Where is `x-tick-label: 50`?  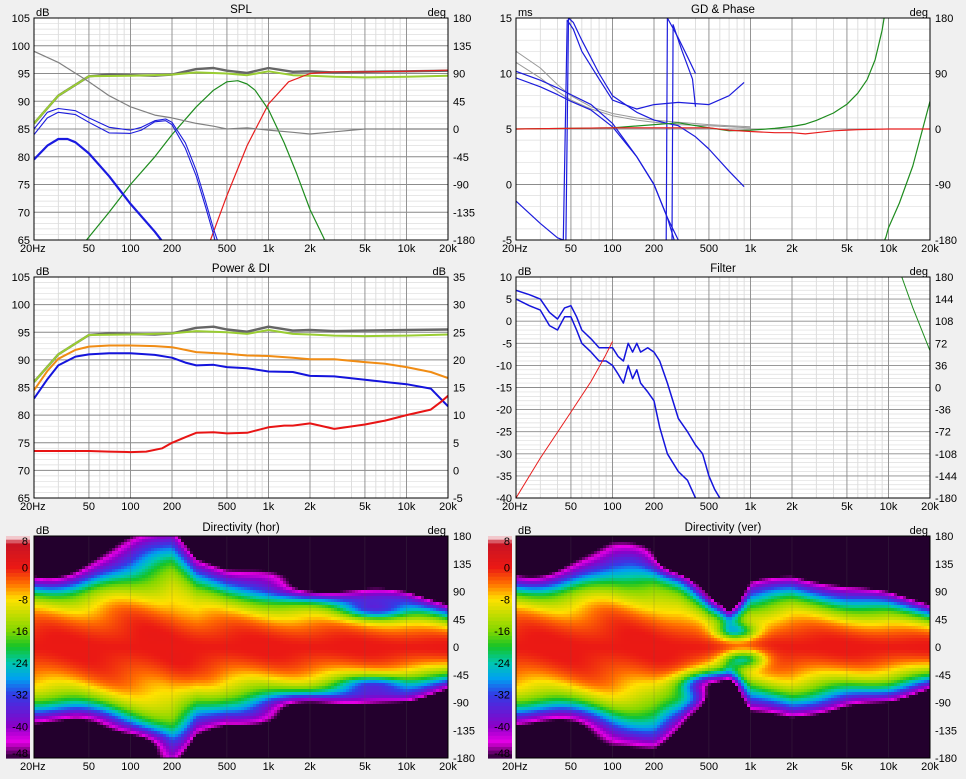
x-tick-label: 50 is located at coordinates (89, 249).